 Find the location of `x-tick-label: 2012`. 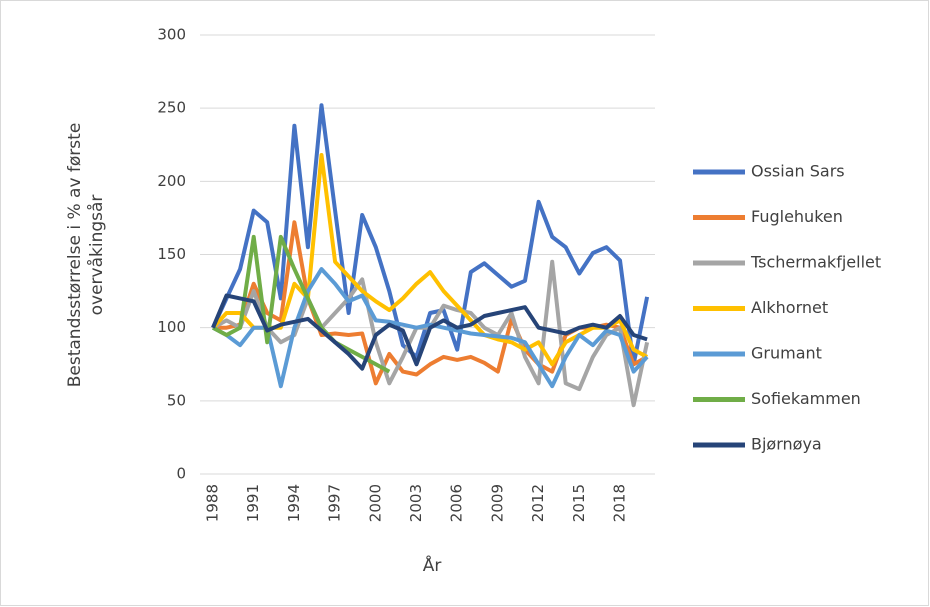

x-tick-label: 2012 is located at coordinates (538, 503).